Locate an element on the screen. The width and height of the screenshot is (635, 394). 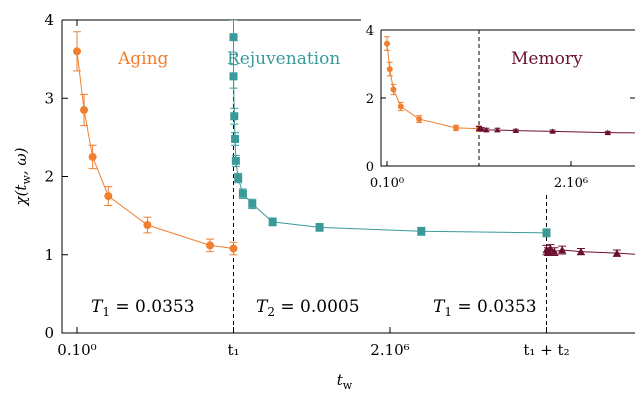
inset-y-tick-label: 4 is located at coordinates (370, 31).